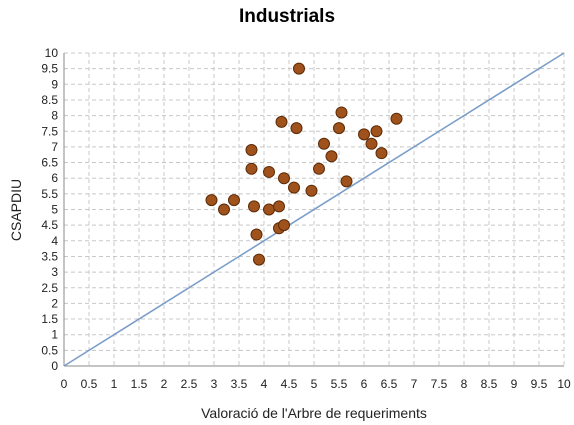 The height and width of the screenshot is (425, 574). I want to click on y-axis-label: CSAPDIU, so click(16, 210).